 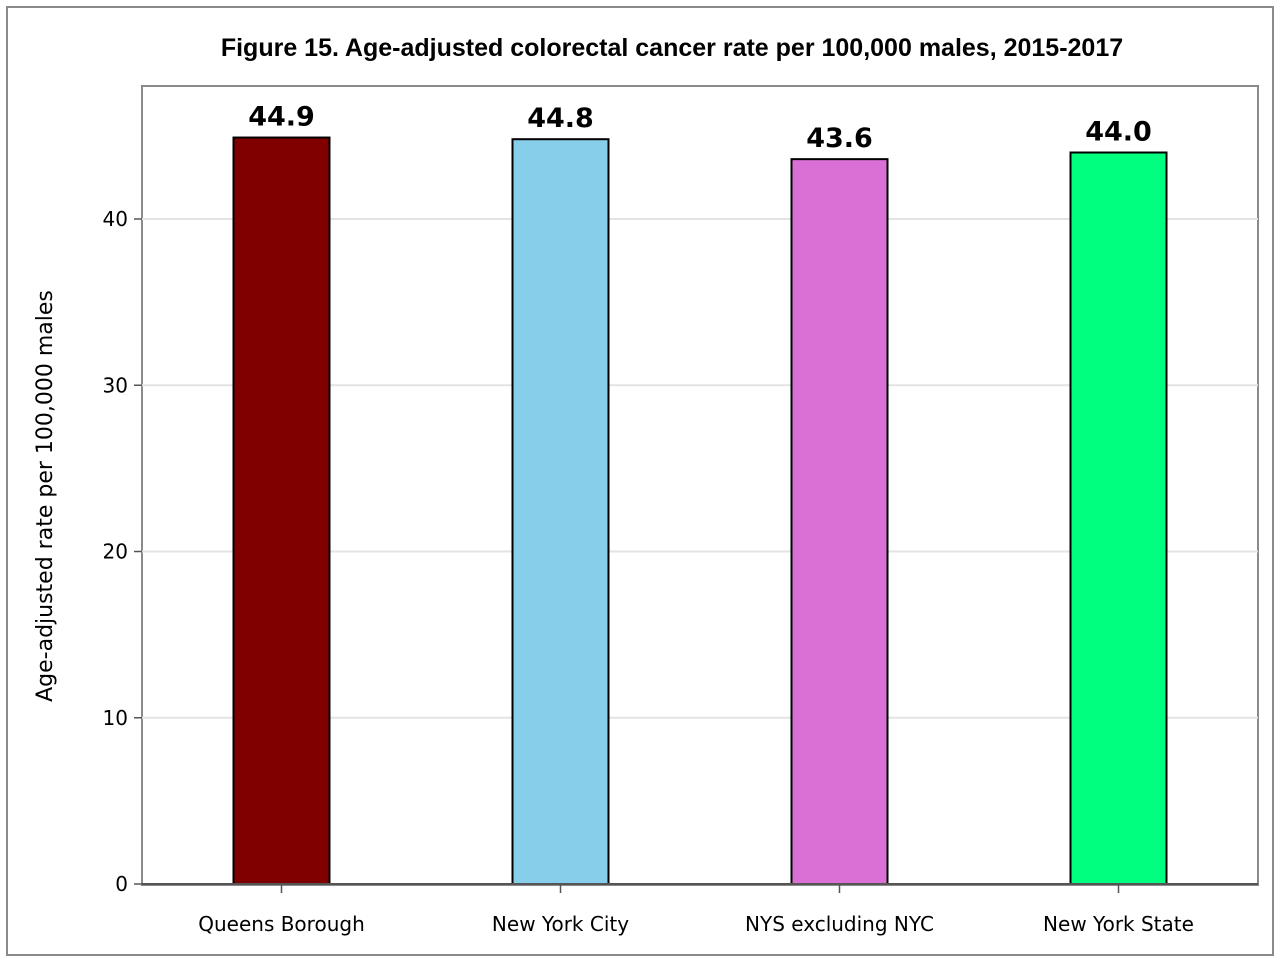 I want to click on data-label: 43.6, so click(x=839, y=138).